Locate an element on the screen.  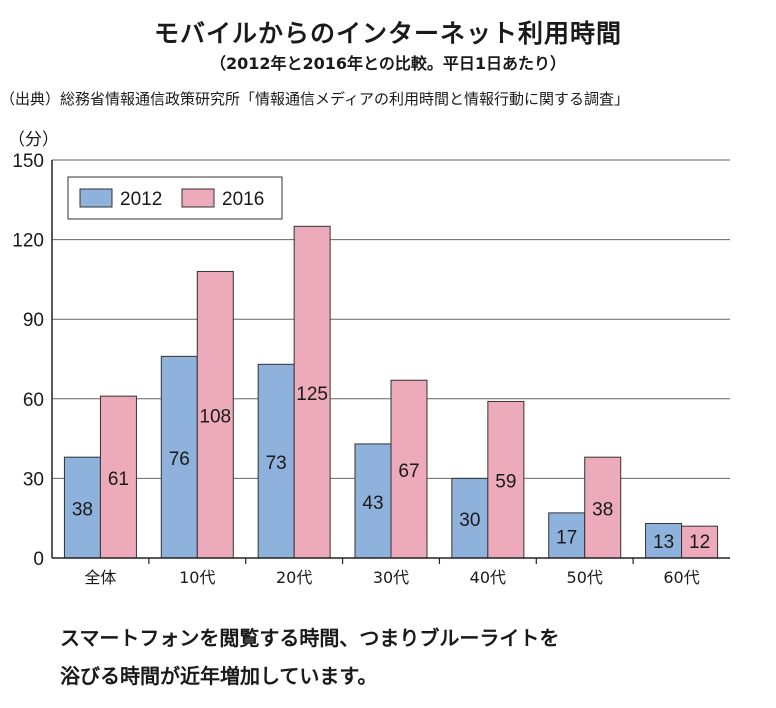
data-label: 108 is located at coordinates (215, 417).